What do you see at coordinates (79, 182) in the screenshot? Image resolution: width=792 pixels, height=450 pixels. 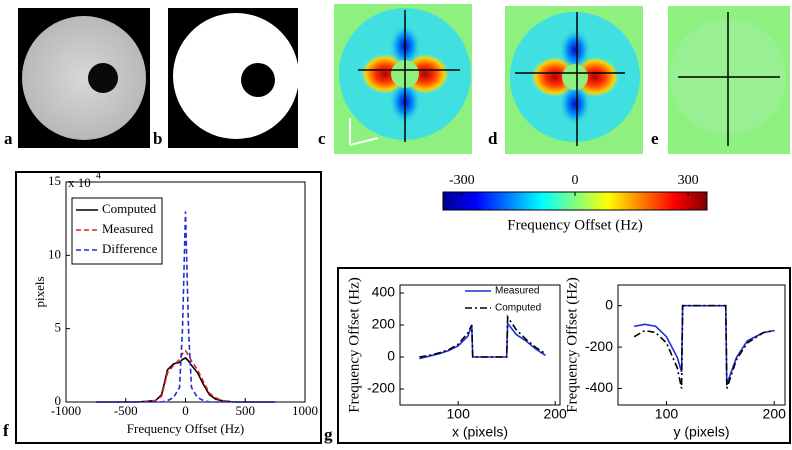 I see `y-multiplier: x 10` at bounding box center [79, 182].